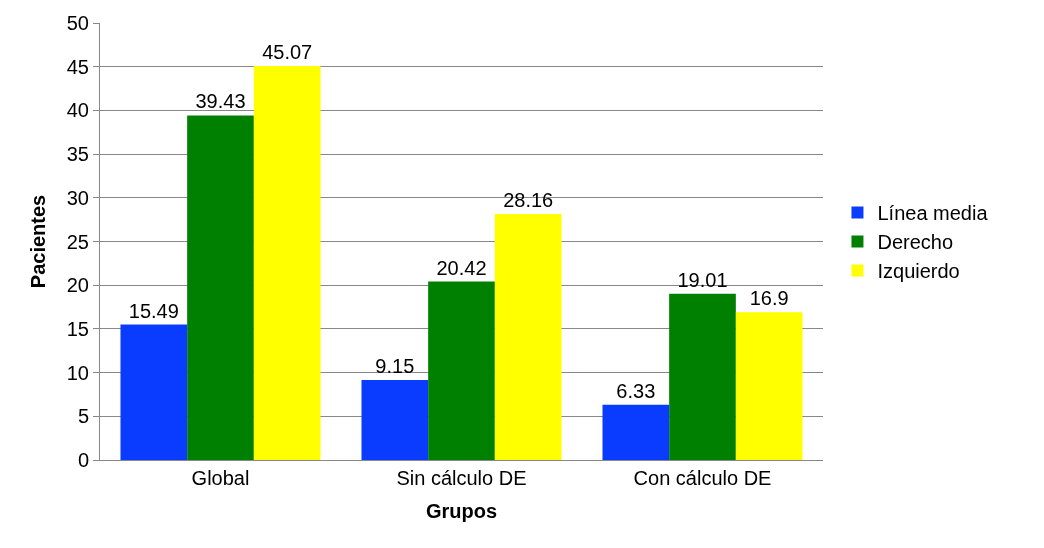  What do you see at coordinates (769, 298) in the screenshot?
I see `data-label: 16.9` at bounding box center [769, 298].